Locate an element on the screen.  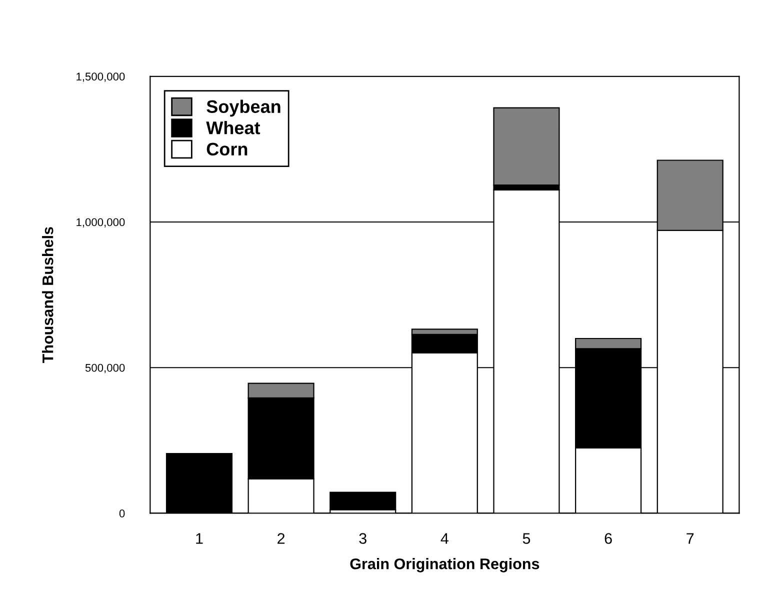
legend-label: Wheat is located at coordinates (233, 127).